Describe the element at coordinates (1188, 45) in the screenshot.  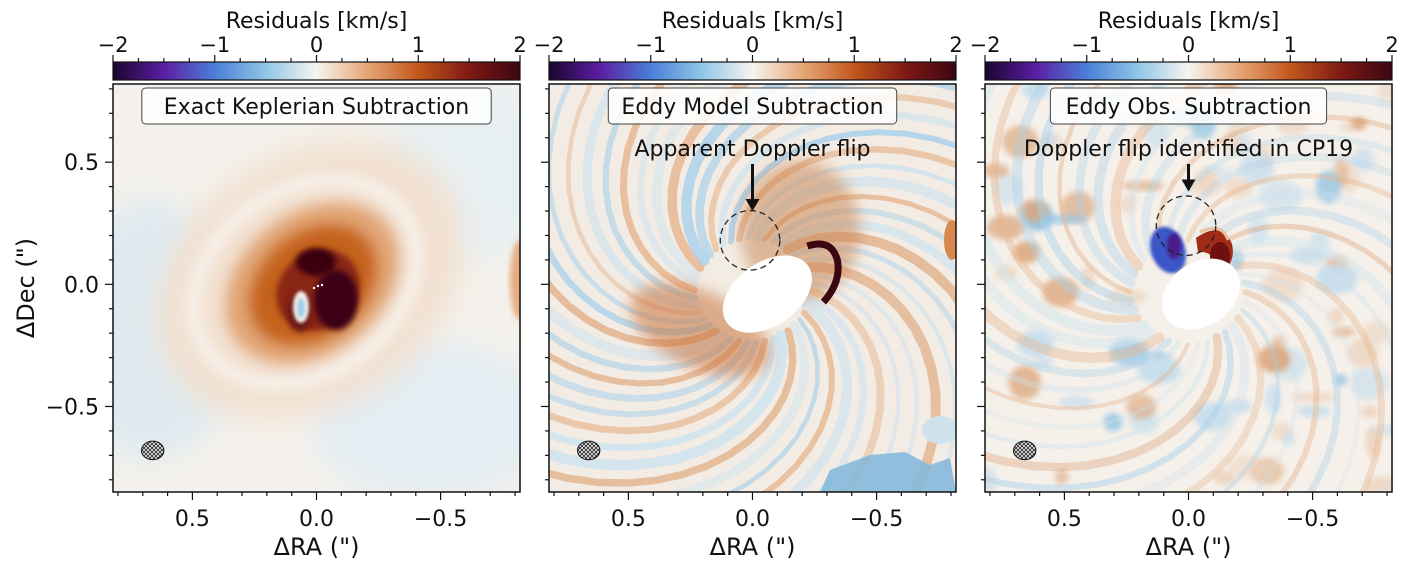
I see `colorbar-tick-label: 0` at that location.